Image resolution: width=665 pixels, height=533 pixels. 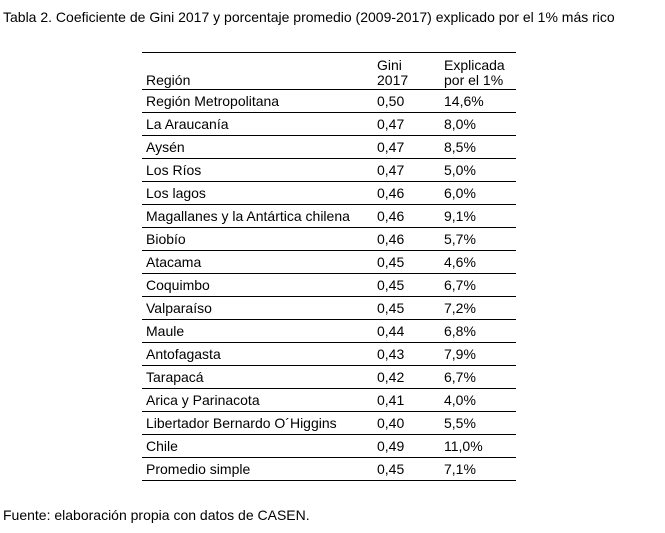 I want to click on cell-gini: 0,44, so click(x=406, y=331).